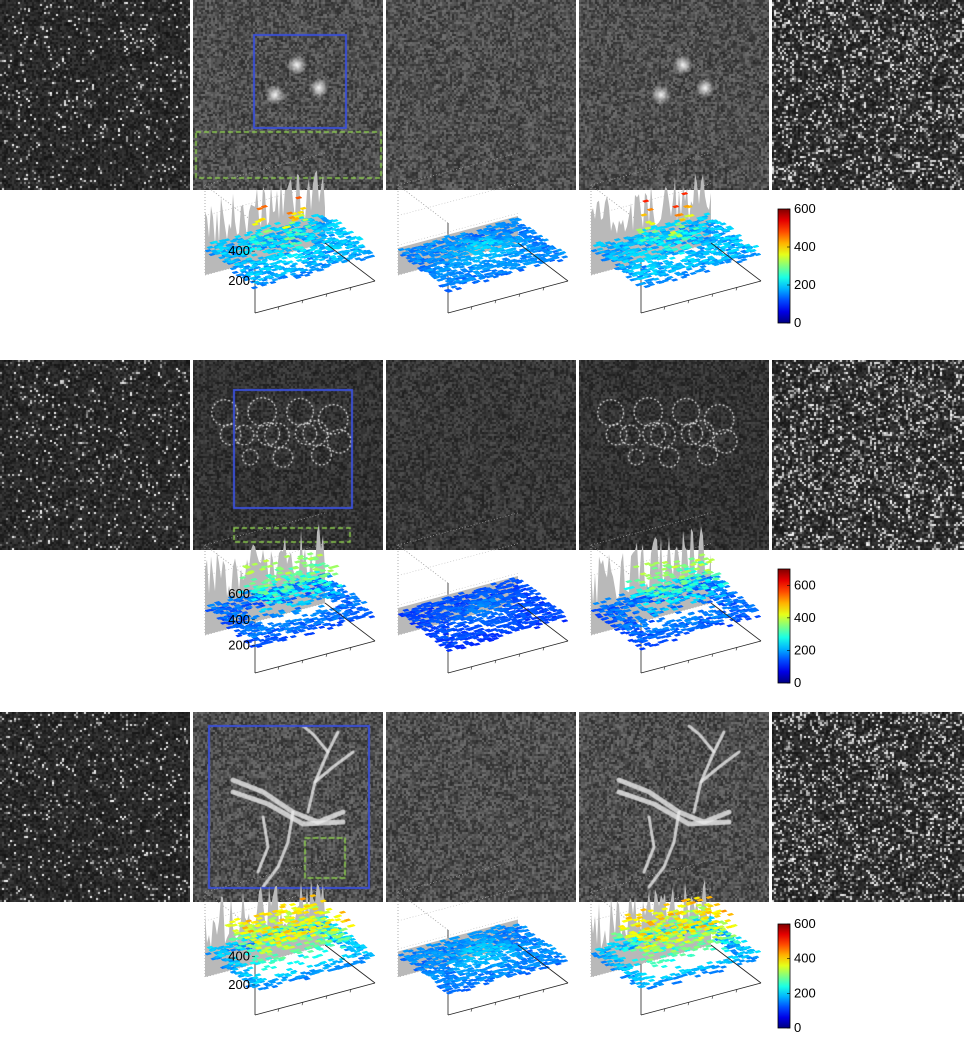  I want to click on row1-colorbar: 0 200 400 600, so click(796, 265).